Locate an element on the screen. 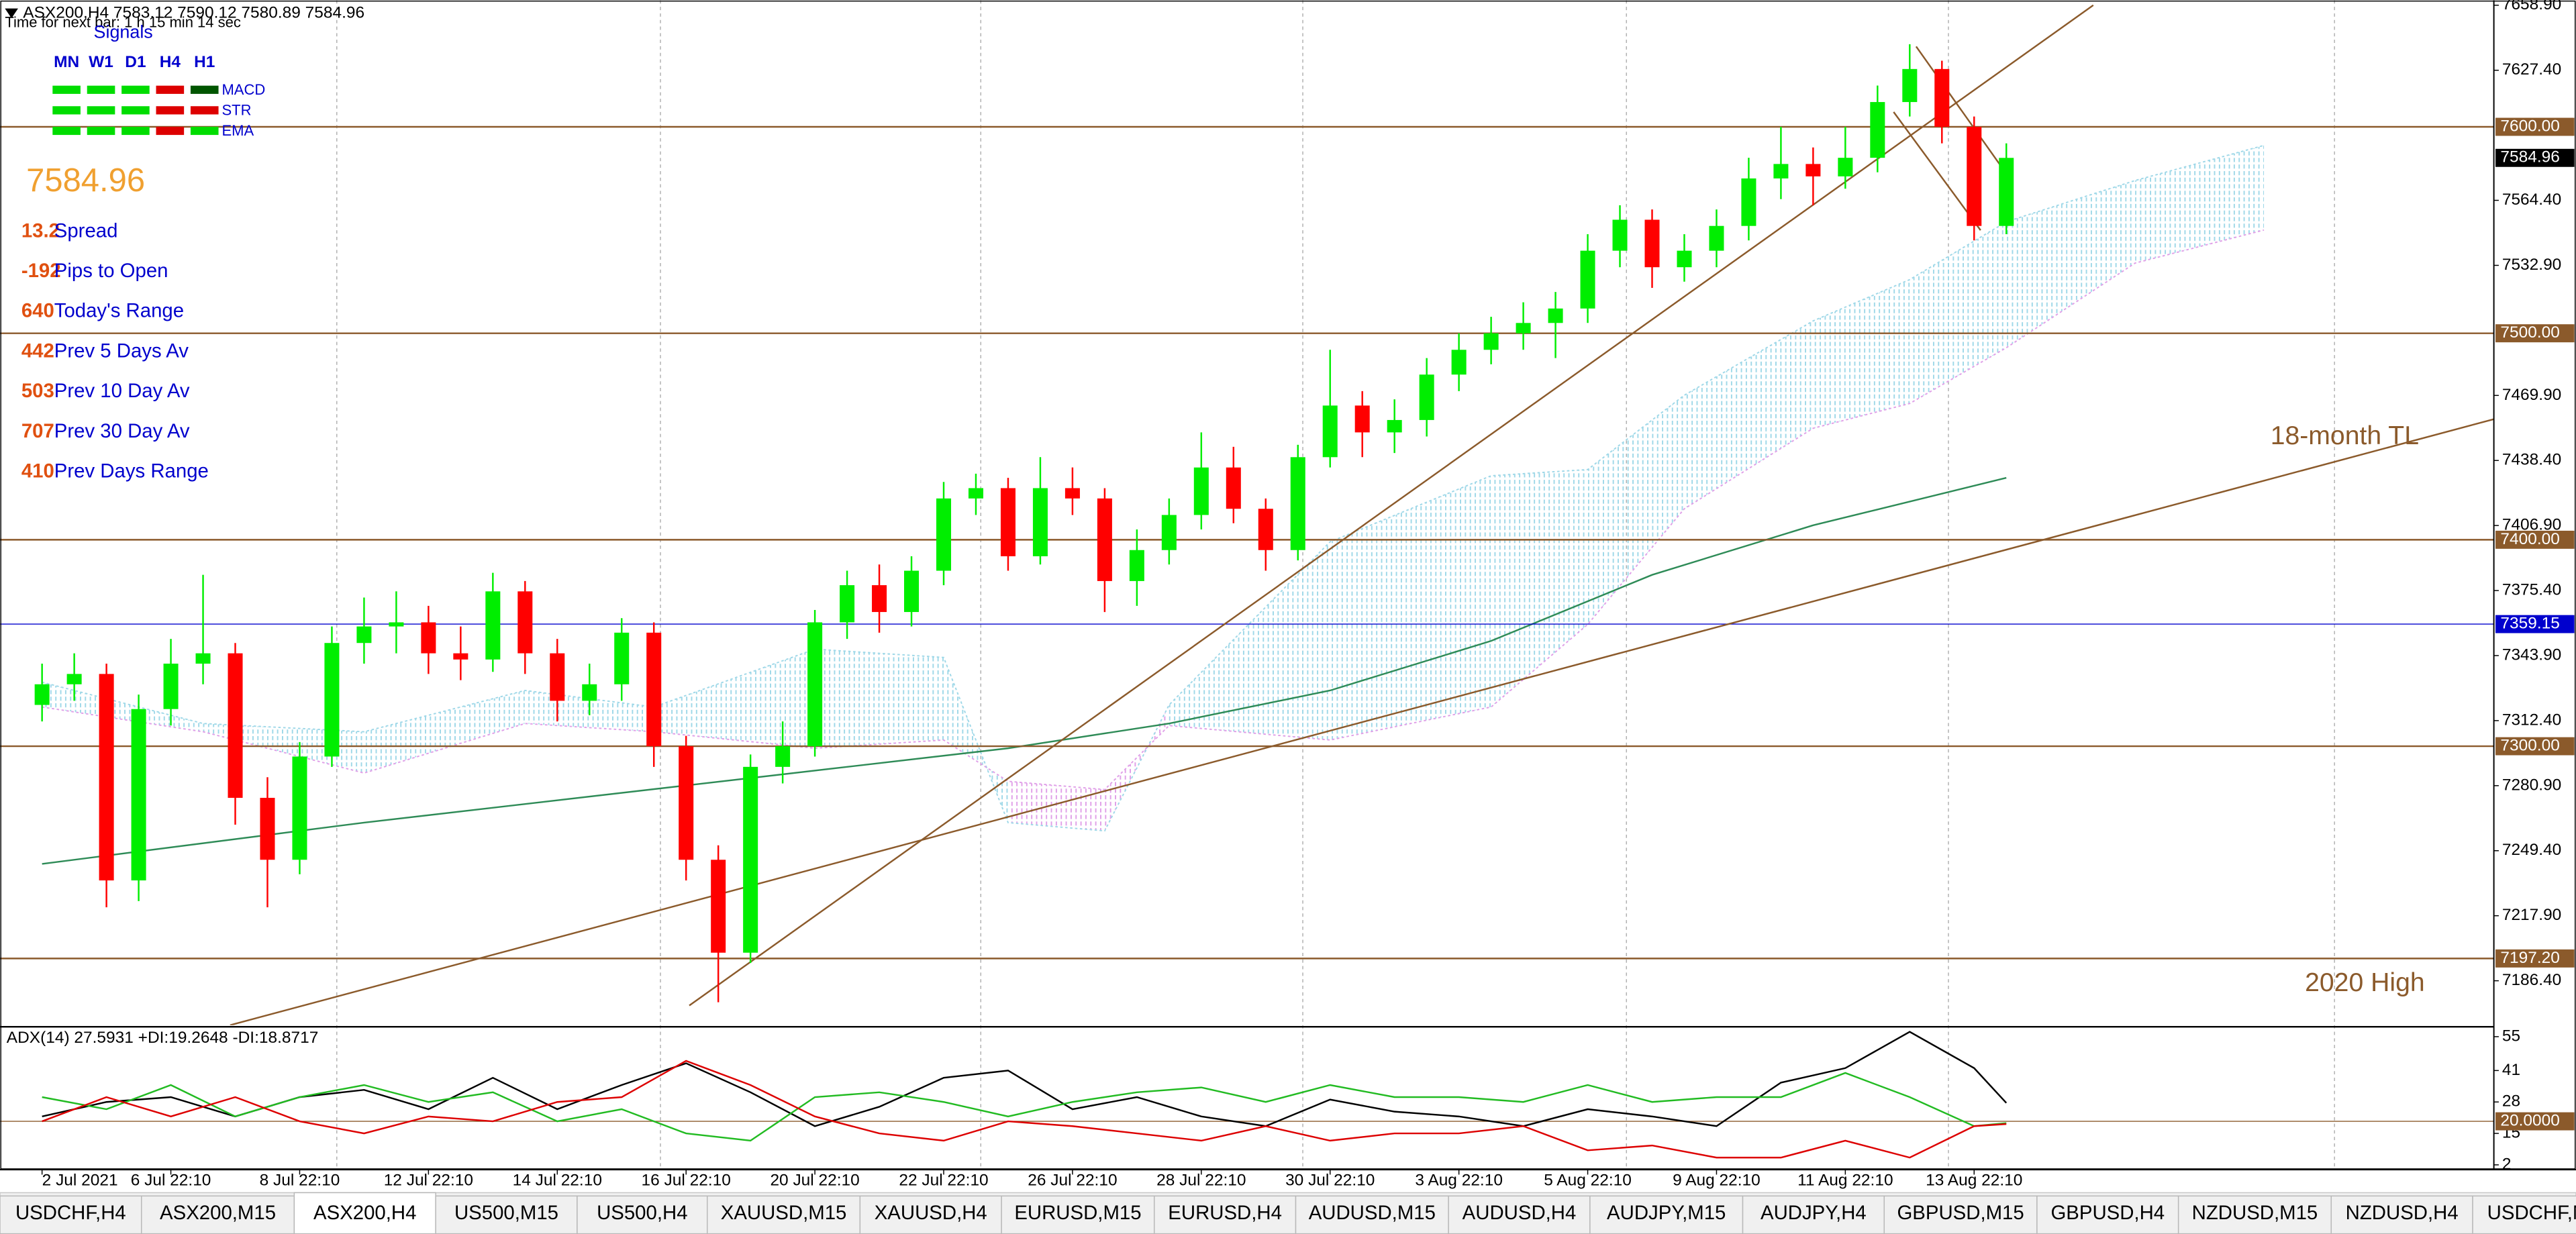 This screenshot has height=1234, width=2576. tab: GBPUSD,M15 is located at coordinates (1960, 1214).